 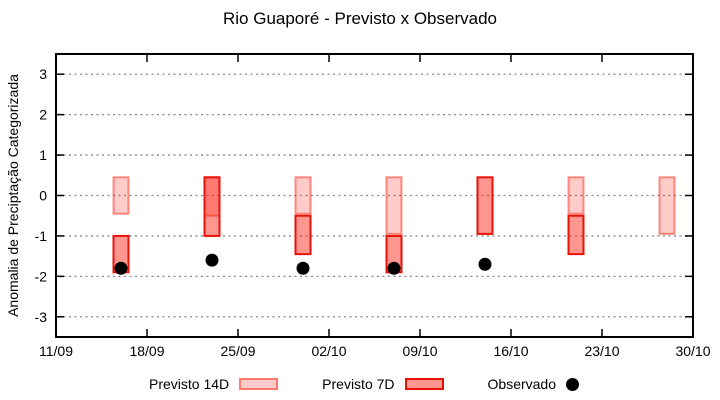 What do you see at coordinates (43, 155) in the screenshot?
I see `y-tick-label: 1` at bounding box center [43, 155].